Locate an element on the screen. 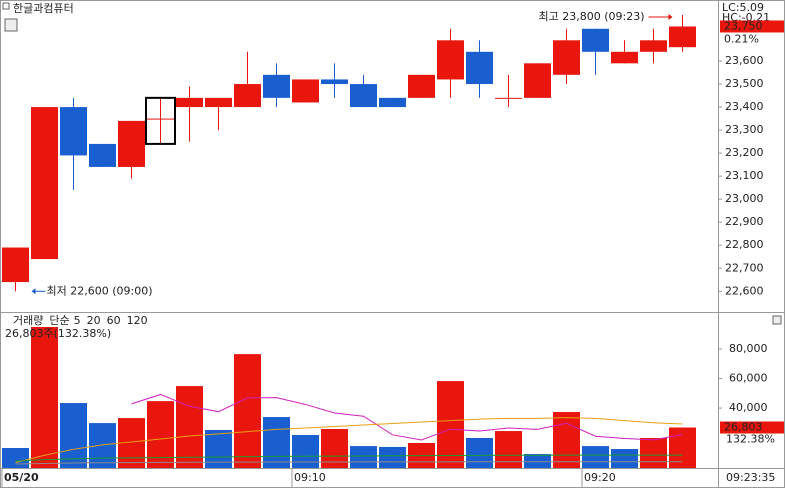  high-annotation: 최고 23,800 (09:23) is located at coordinates (591, 16).